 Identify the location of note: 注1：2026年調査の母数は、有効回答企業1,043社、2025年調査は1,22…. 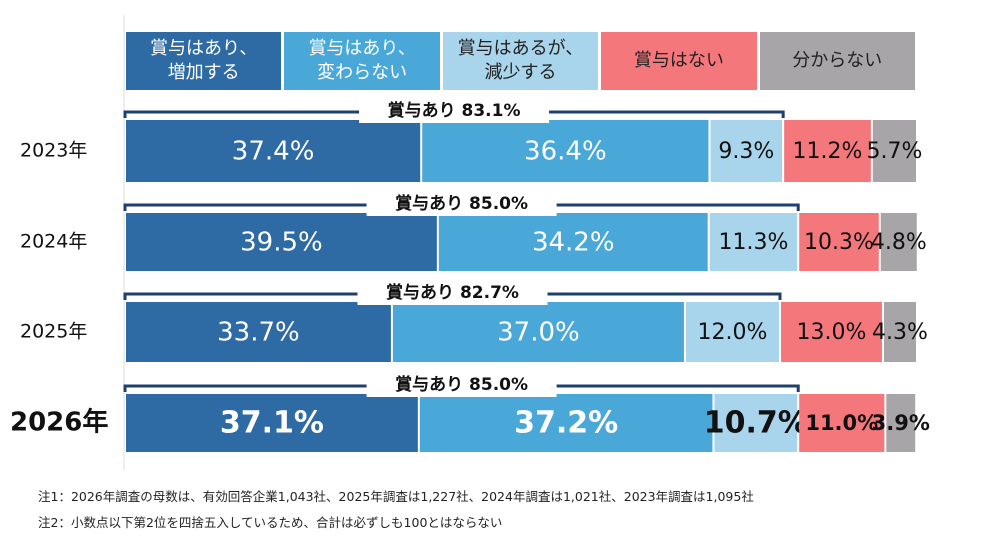
(396, 496).